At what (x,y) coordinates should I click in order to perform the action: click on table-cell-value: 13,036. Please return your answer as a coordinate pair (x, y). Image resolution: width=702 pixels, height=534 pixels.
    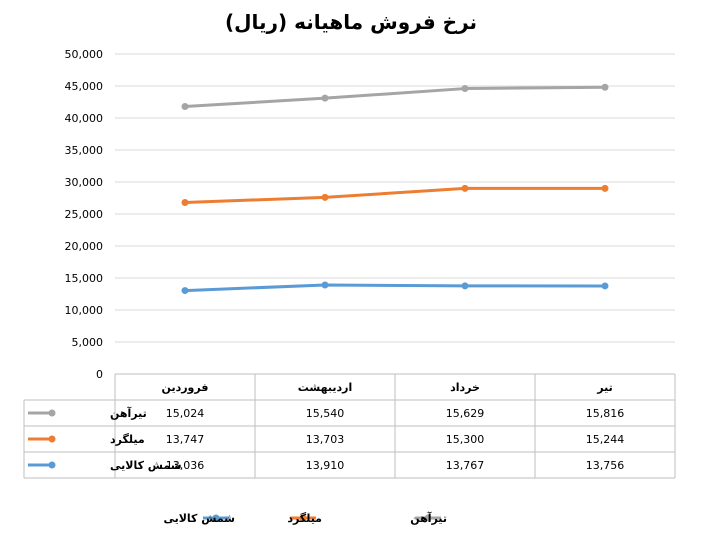
    Looking at the image, I should click on (185, 465).